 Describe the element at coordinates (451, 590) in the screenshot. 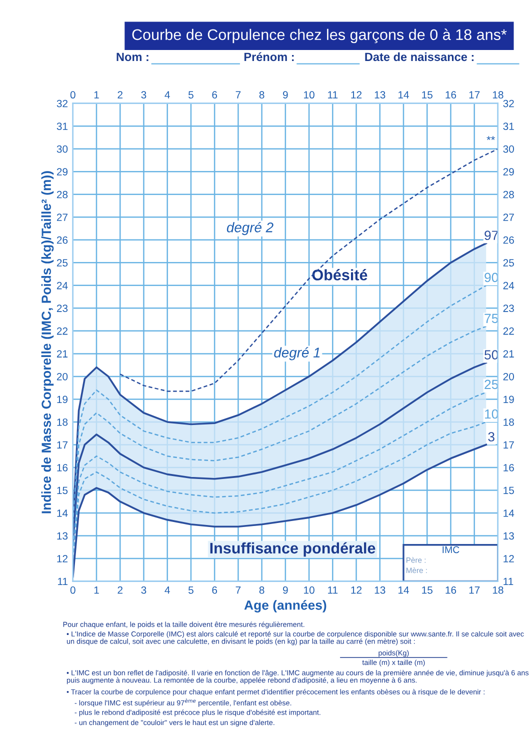

I see `x2-tick-label: 16` at that location.